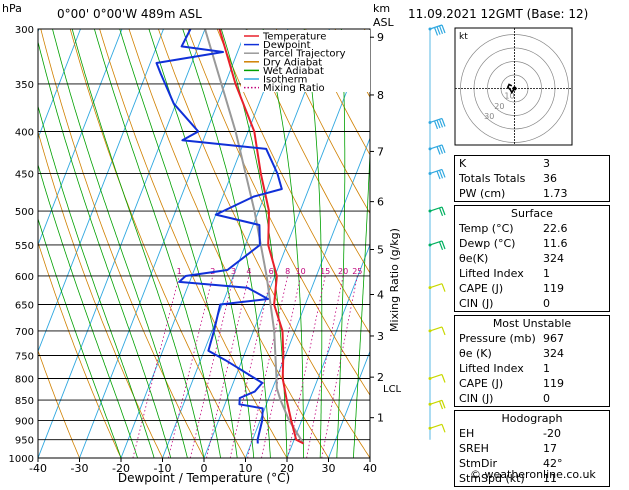 The image size is (629, 490). What do you see at coordinates (532, 398) in the screenshot?
I see `mu-cin-row: CIN (J)0` at bounding box center [532, 398].